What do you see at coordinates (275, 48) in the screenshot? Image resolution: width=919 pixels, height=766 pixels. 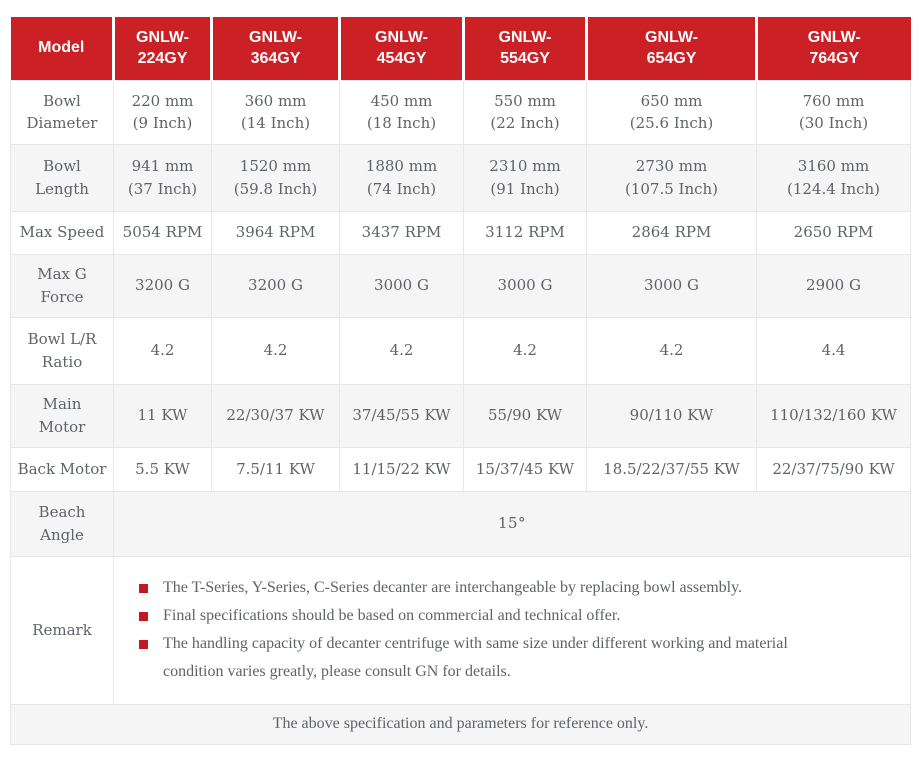 I see `model-header-gnlw-364gy: GNLW- 364GY` at bounding box center [275, 48].